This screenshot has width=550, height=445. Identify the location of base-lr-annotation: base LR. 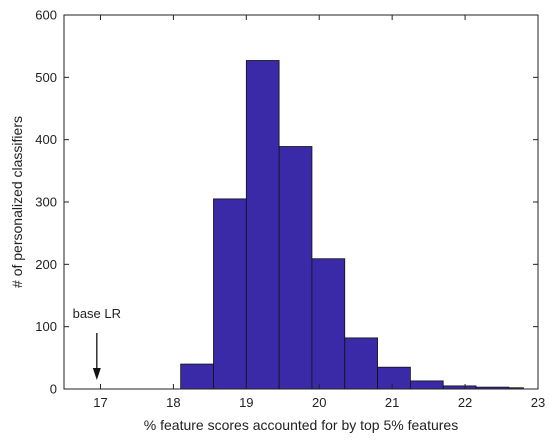
(97, 343).